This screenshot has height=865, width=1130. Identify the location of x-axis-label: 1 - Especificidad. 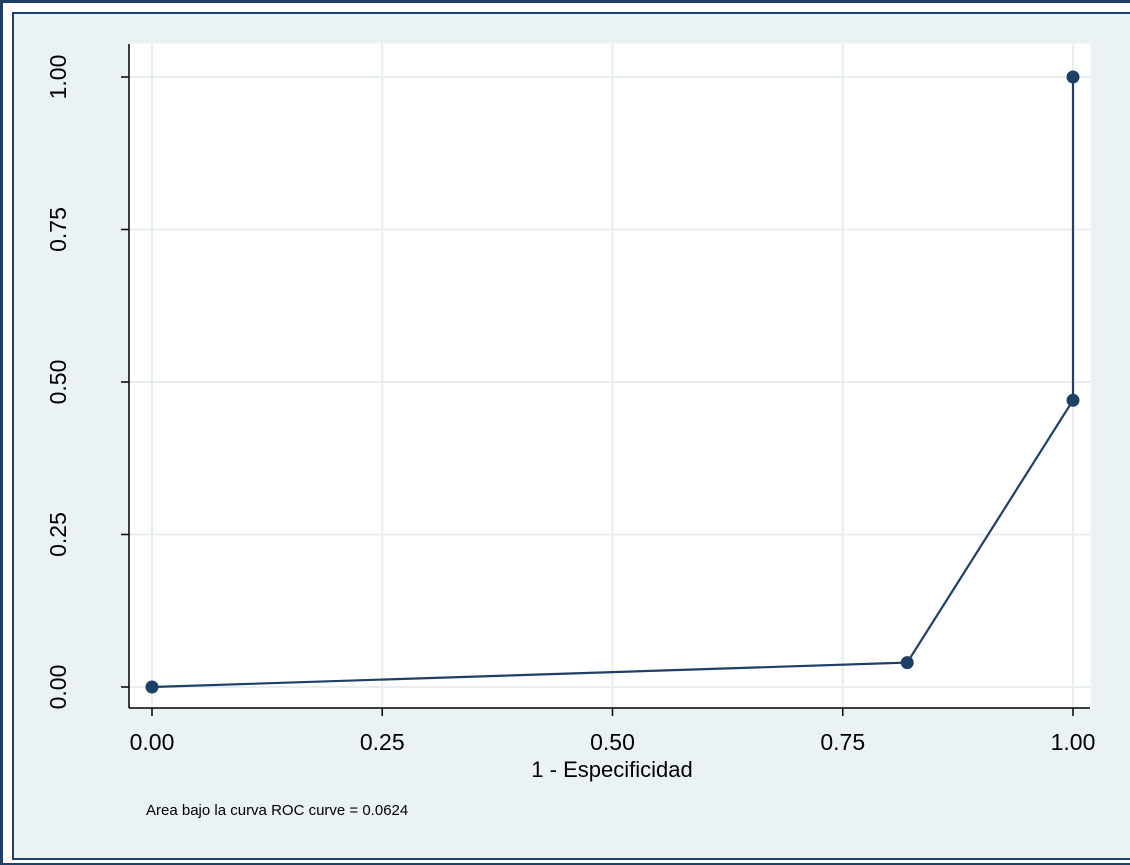
(611, 769).